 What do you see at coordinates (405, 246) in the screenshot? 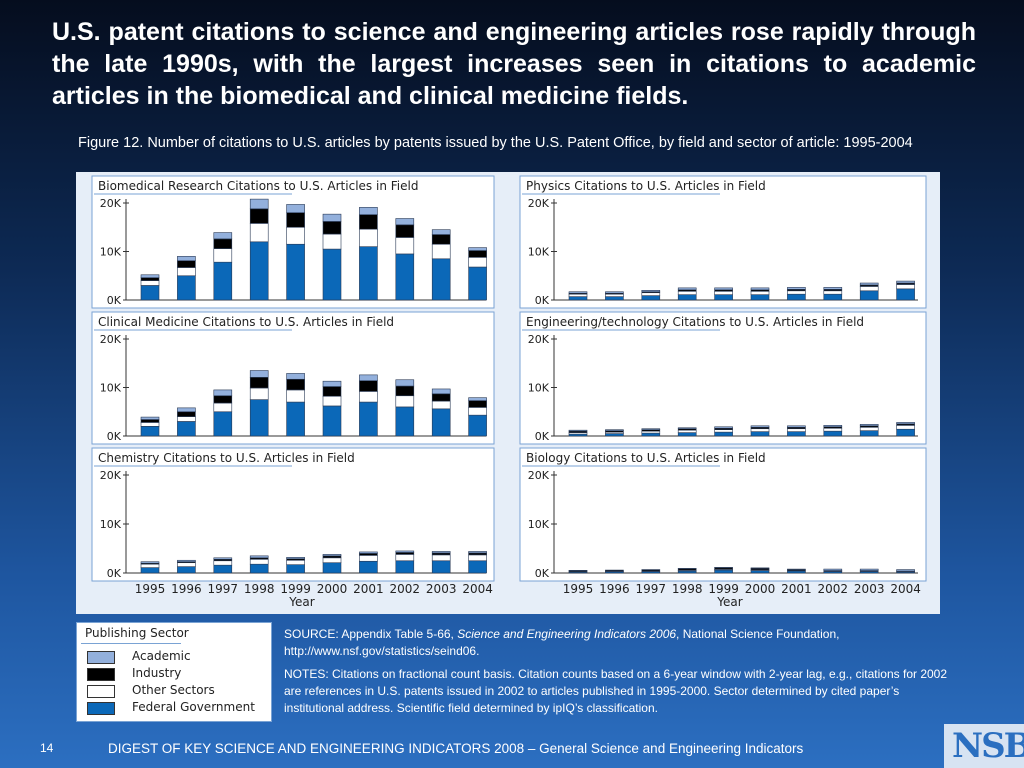
I see `chart-1-bar-2002-other-sectors` at bounding box center [405, 246].